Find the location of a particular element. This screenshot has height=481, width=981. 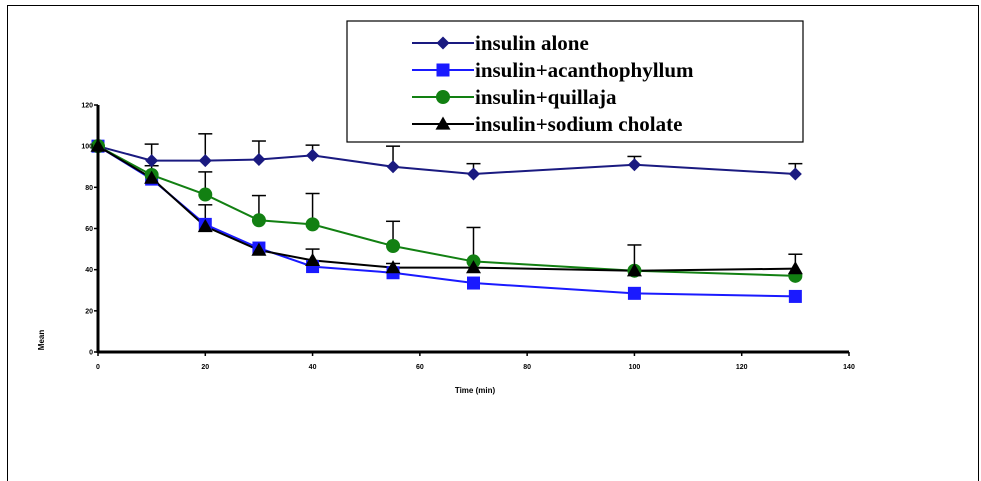

legend-marker-insulin-sodium-cholate is located at coordinates (443, 123).